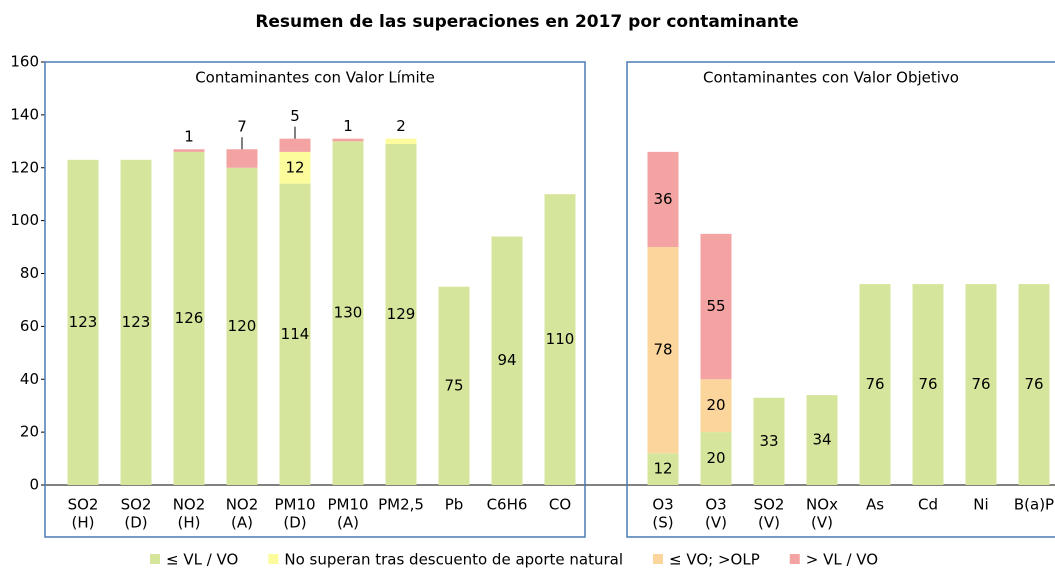  I want to click on y-tick-label: 20, so click(29, 432).